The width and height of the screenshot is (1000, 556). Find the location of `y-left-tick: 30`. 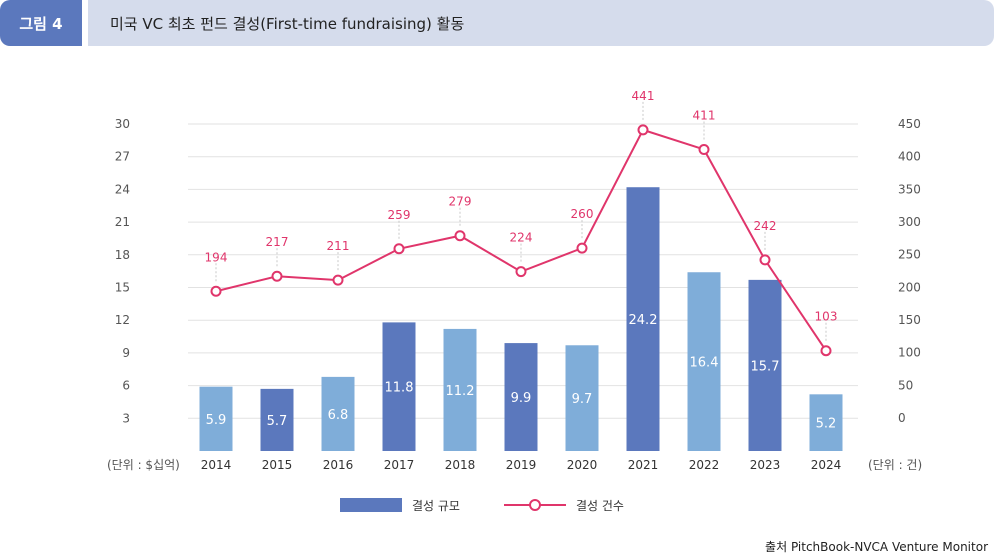

y-left-tick: 30 is located at coordinates (122, 124).